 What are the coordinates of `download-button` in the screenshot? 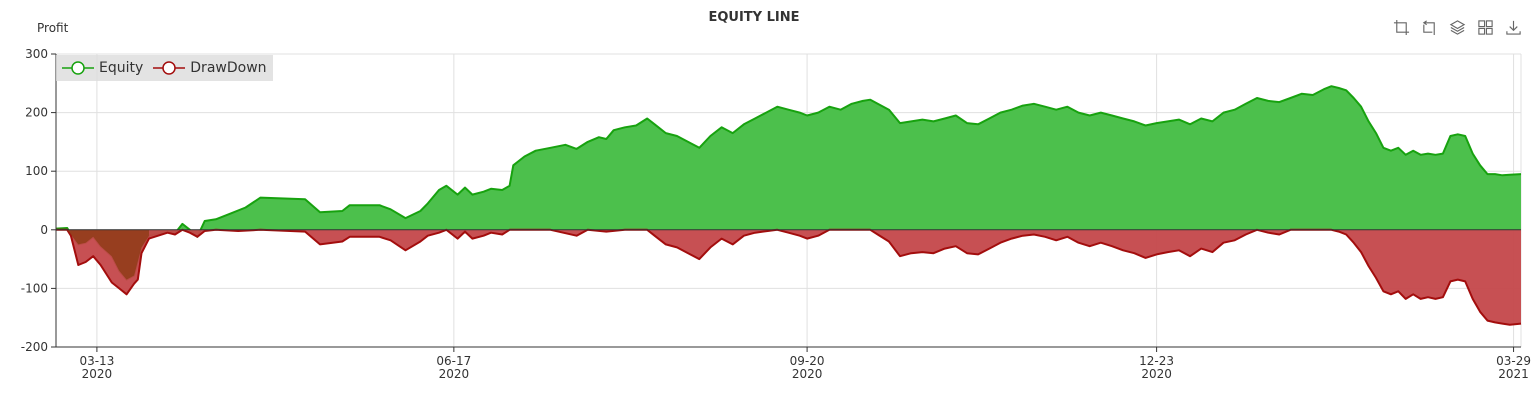 It's located at (1513, 27).